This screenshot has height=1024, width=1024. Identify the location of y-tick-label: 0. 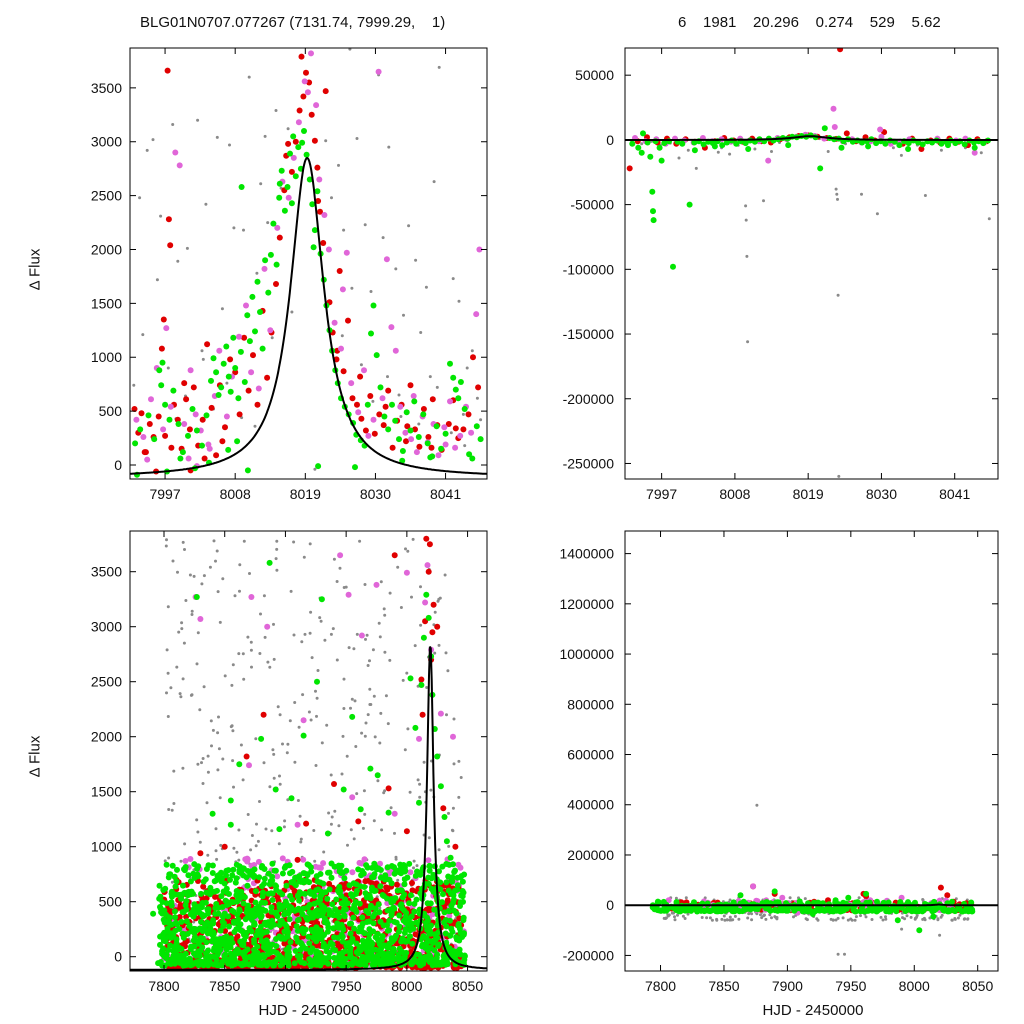
(118, 957).